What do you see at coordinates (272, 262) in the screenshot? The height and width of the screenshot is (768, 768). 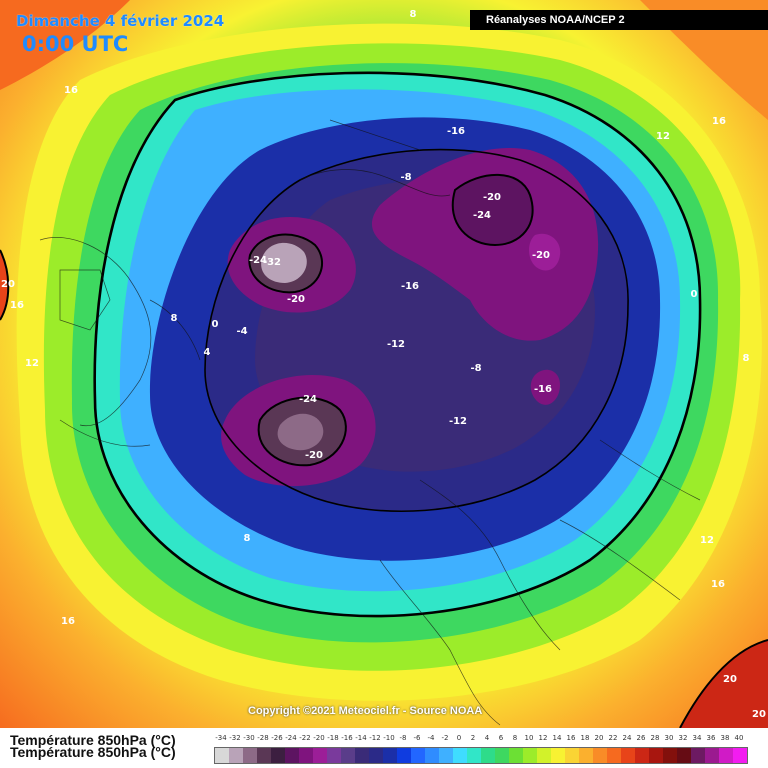 I see `contour-label: -32` at bounding box center [272, 262].